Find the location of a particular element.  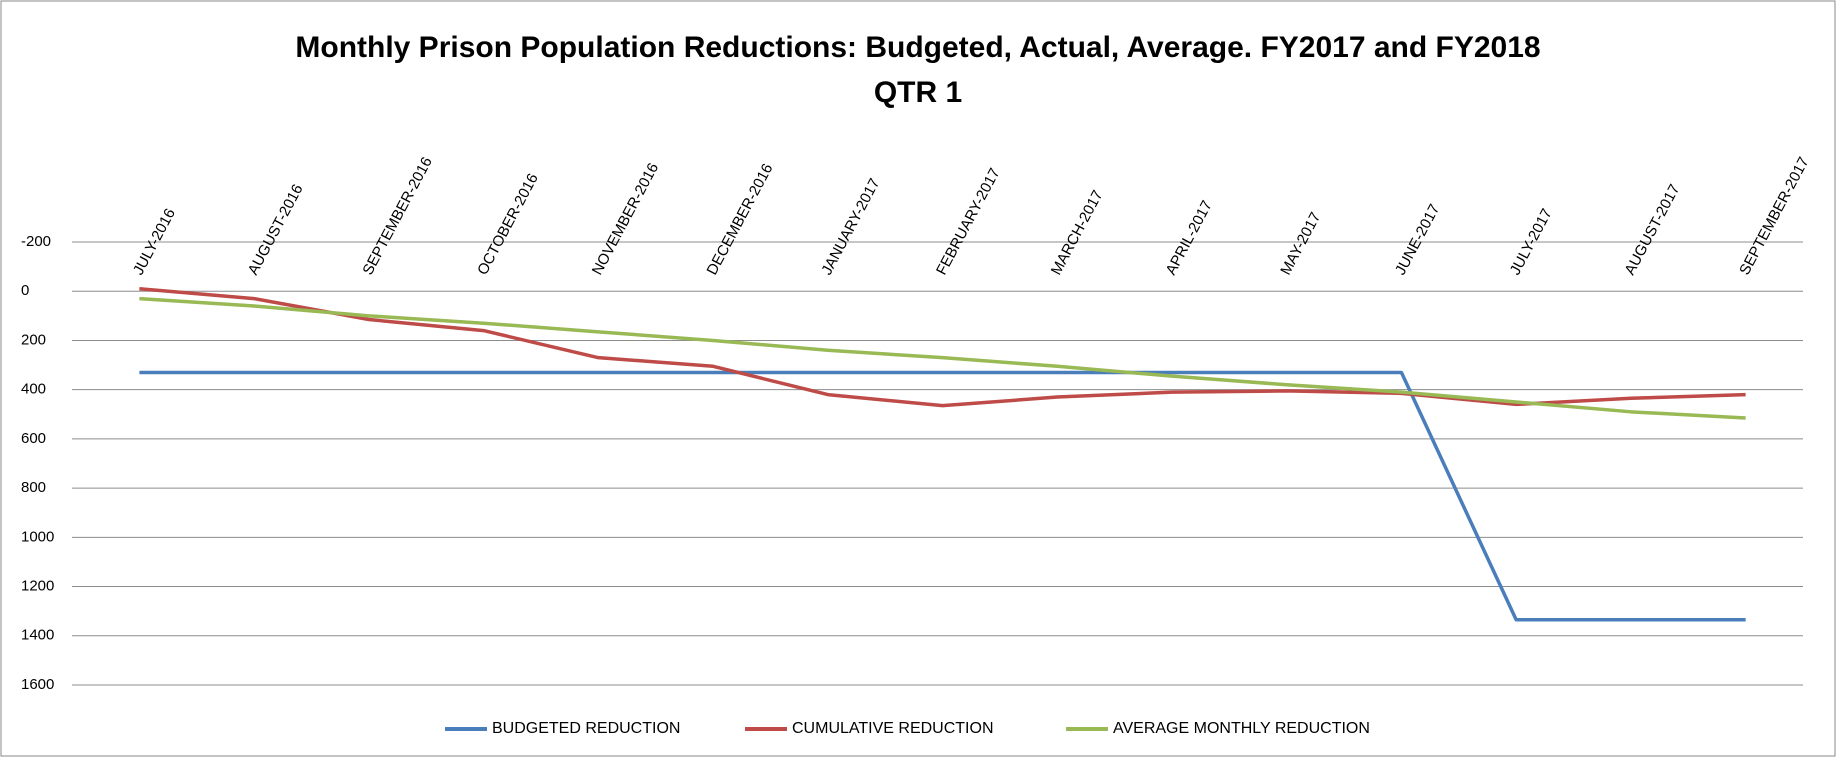

legend-label: CUMULATIVE REDUCTION is located at coordinates (893, 728).